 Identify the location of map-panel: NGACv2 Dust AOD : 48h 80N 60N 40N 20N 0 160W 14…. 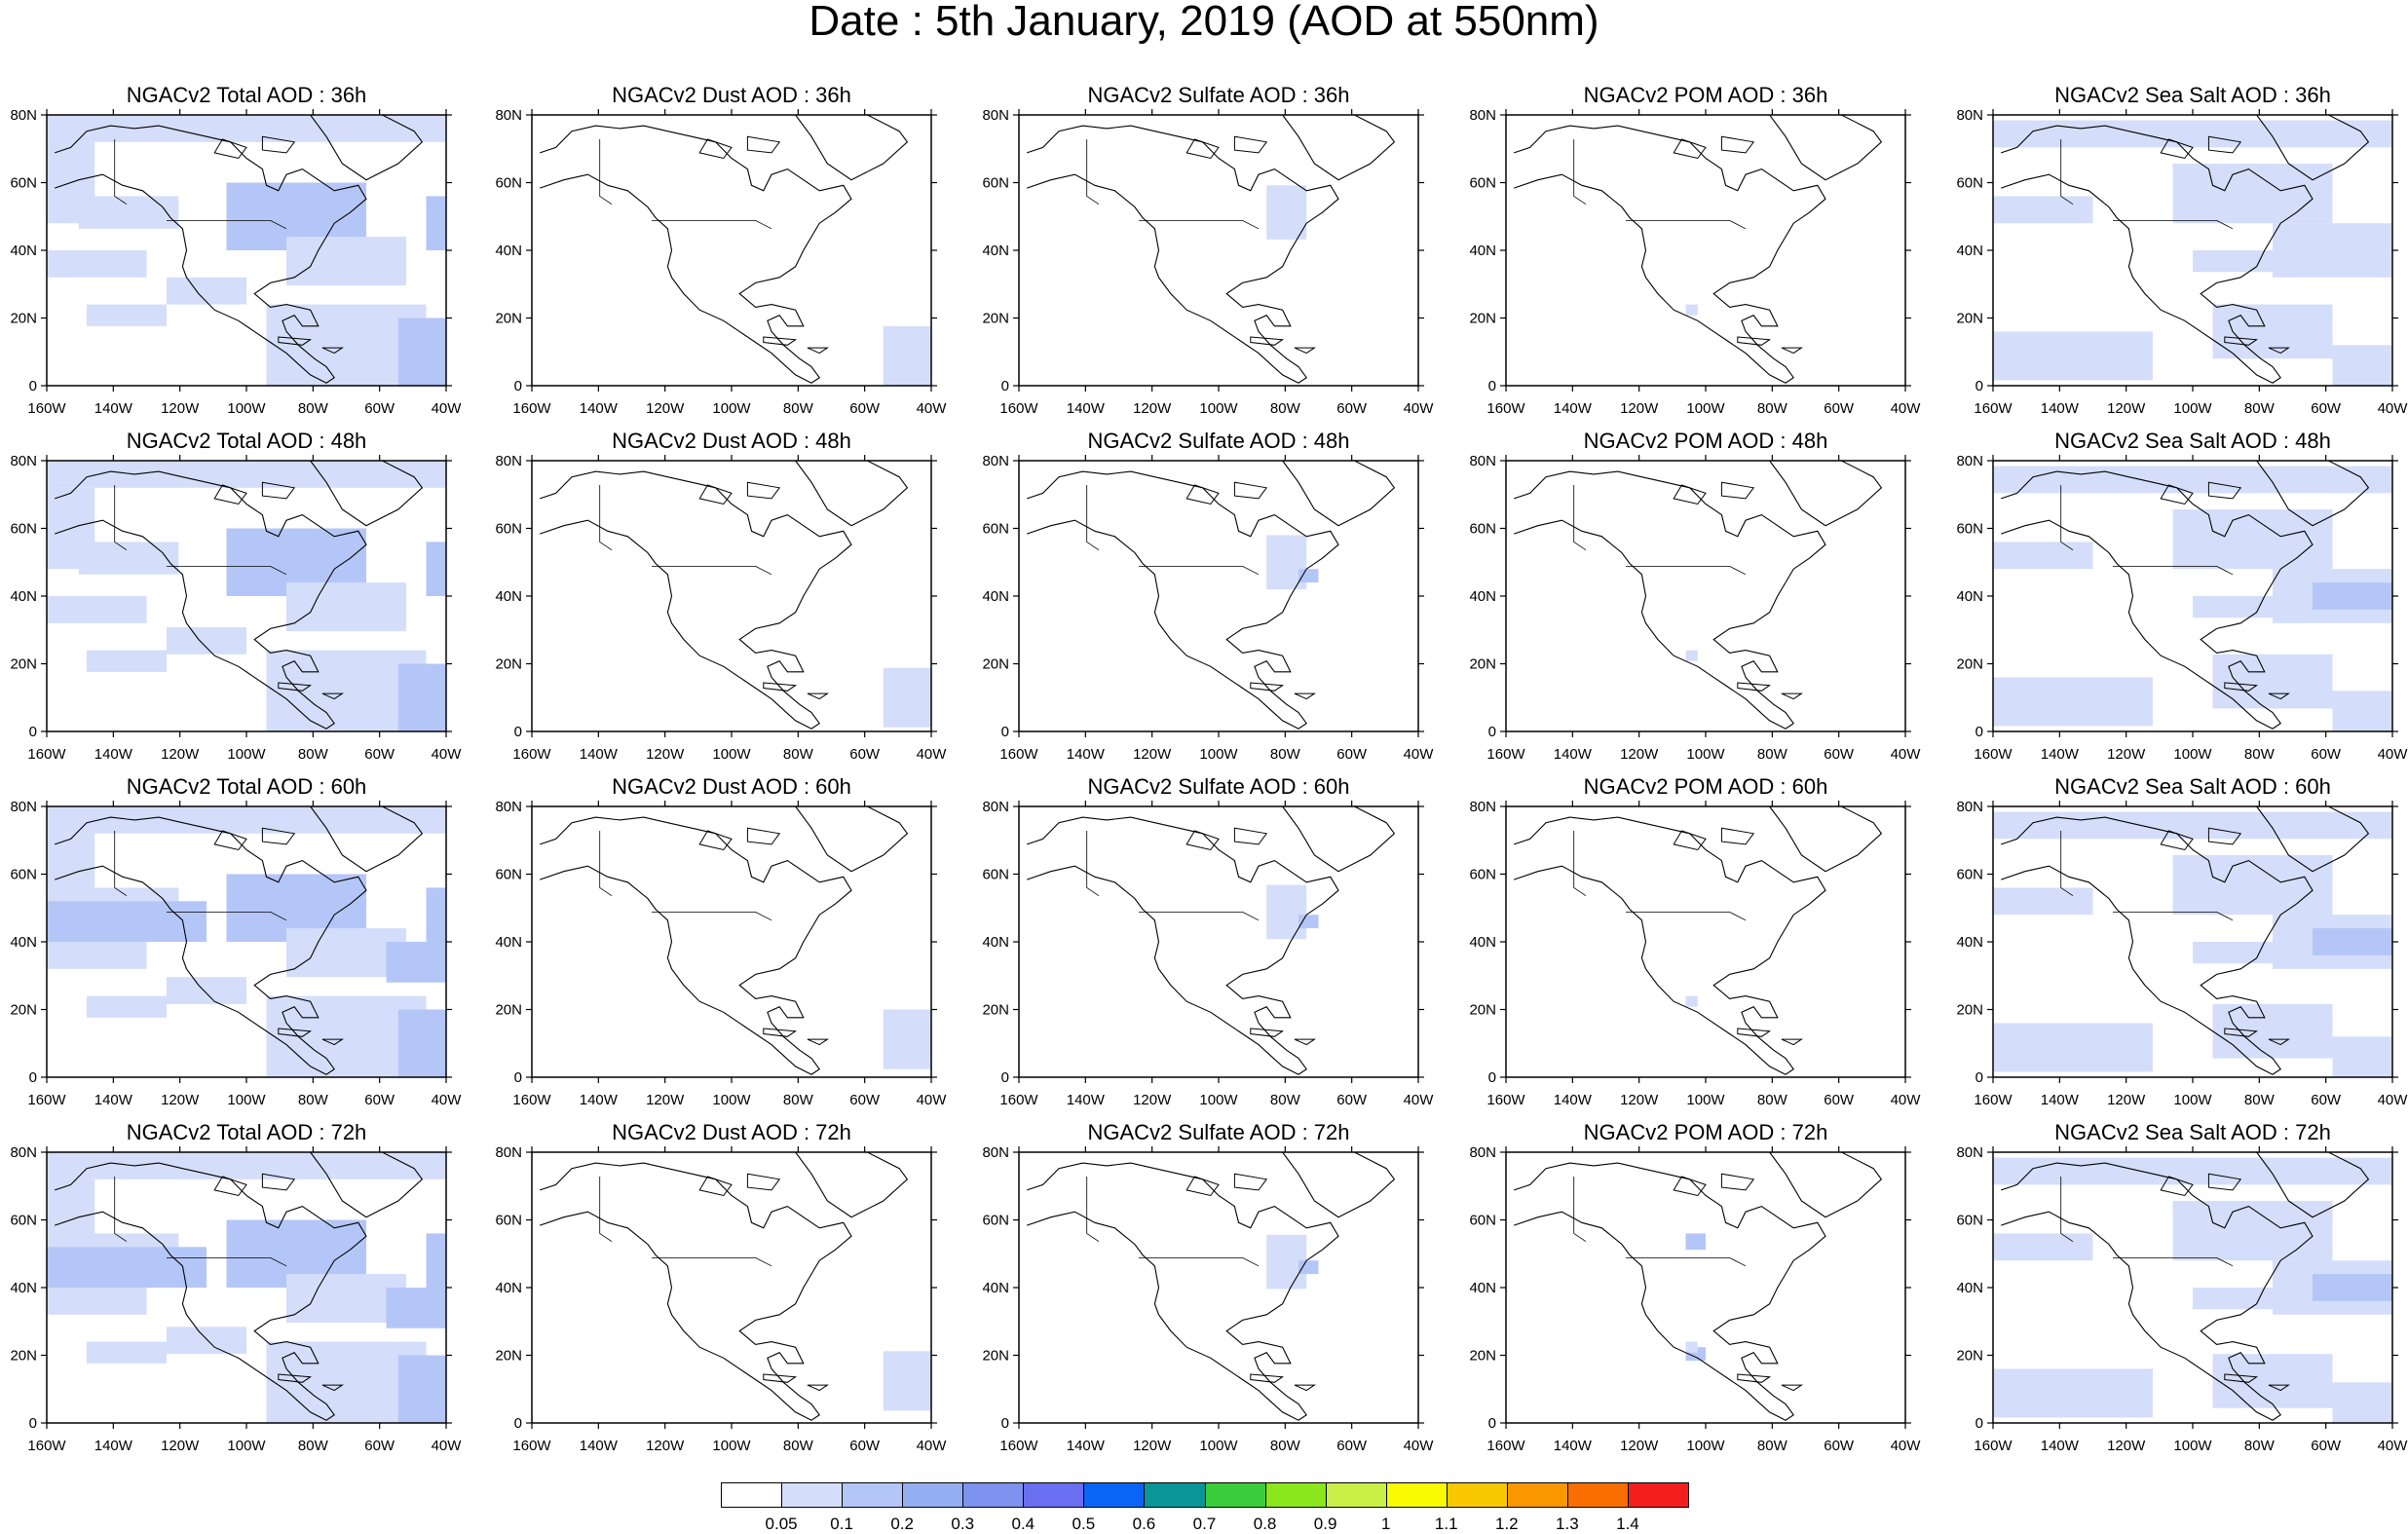
(726, 603).